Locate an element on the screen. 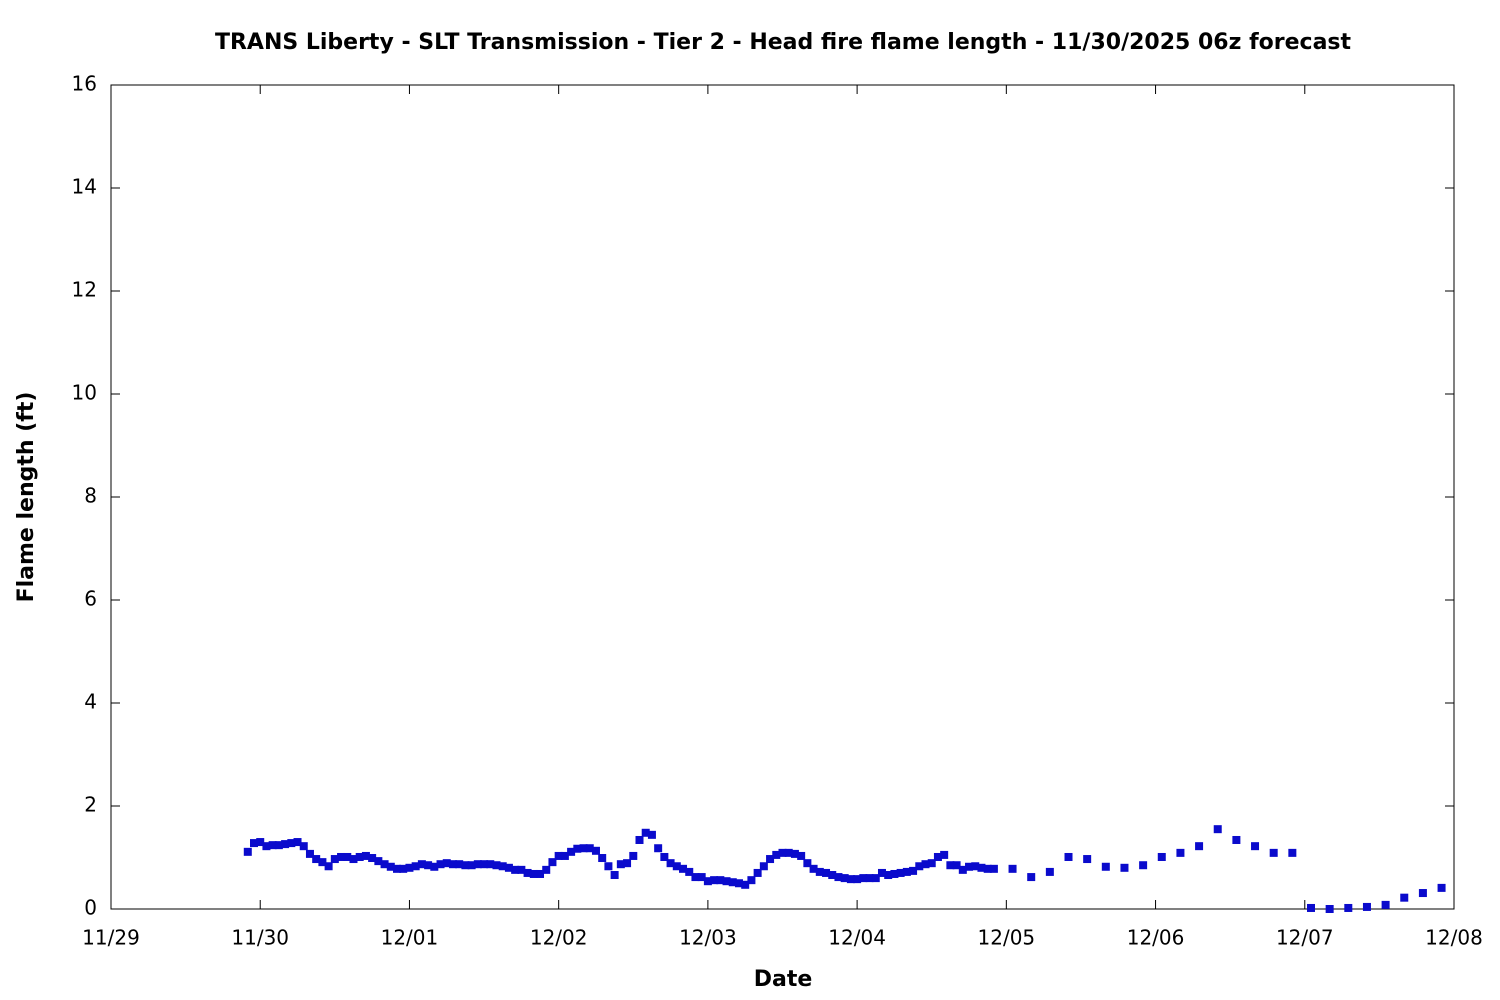  y-axis-label: Flame length (ft) is located at coordinates (26, 497).